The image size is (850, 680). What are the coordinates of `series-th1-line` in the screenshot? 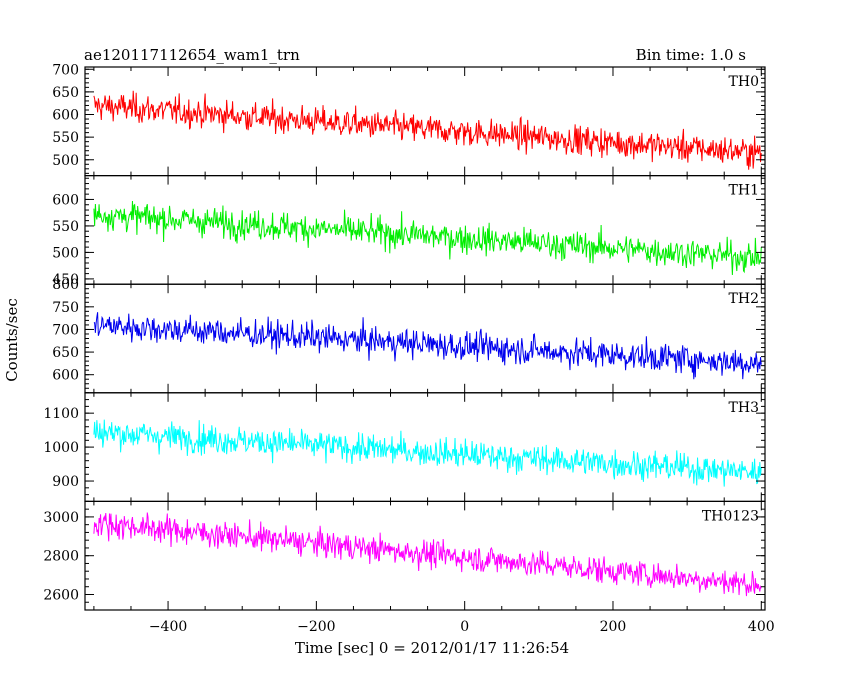 It's located at (427, 237).